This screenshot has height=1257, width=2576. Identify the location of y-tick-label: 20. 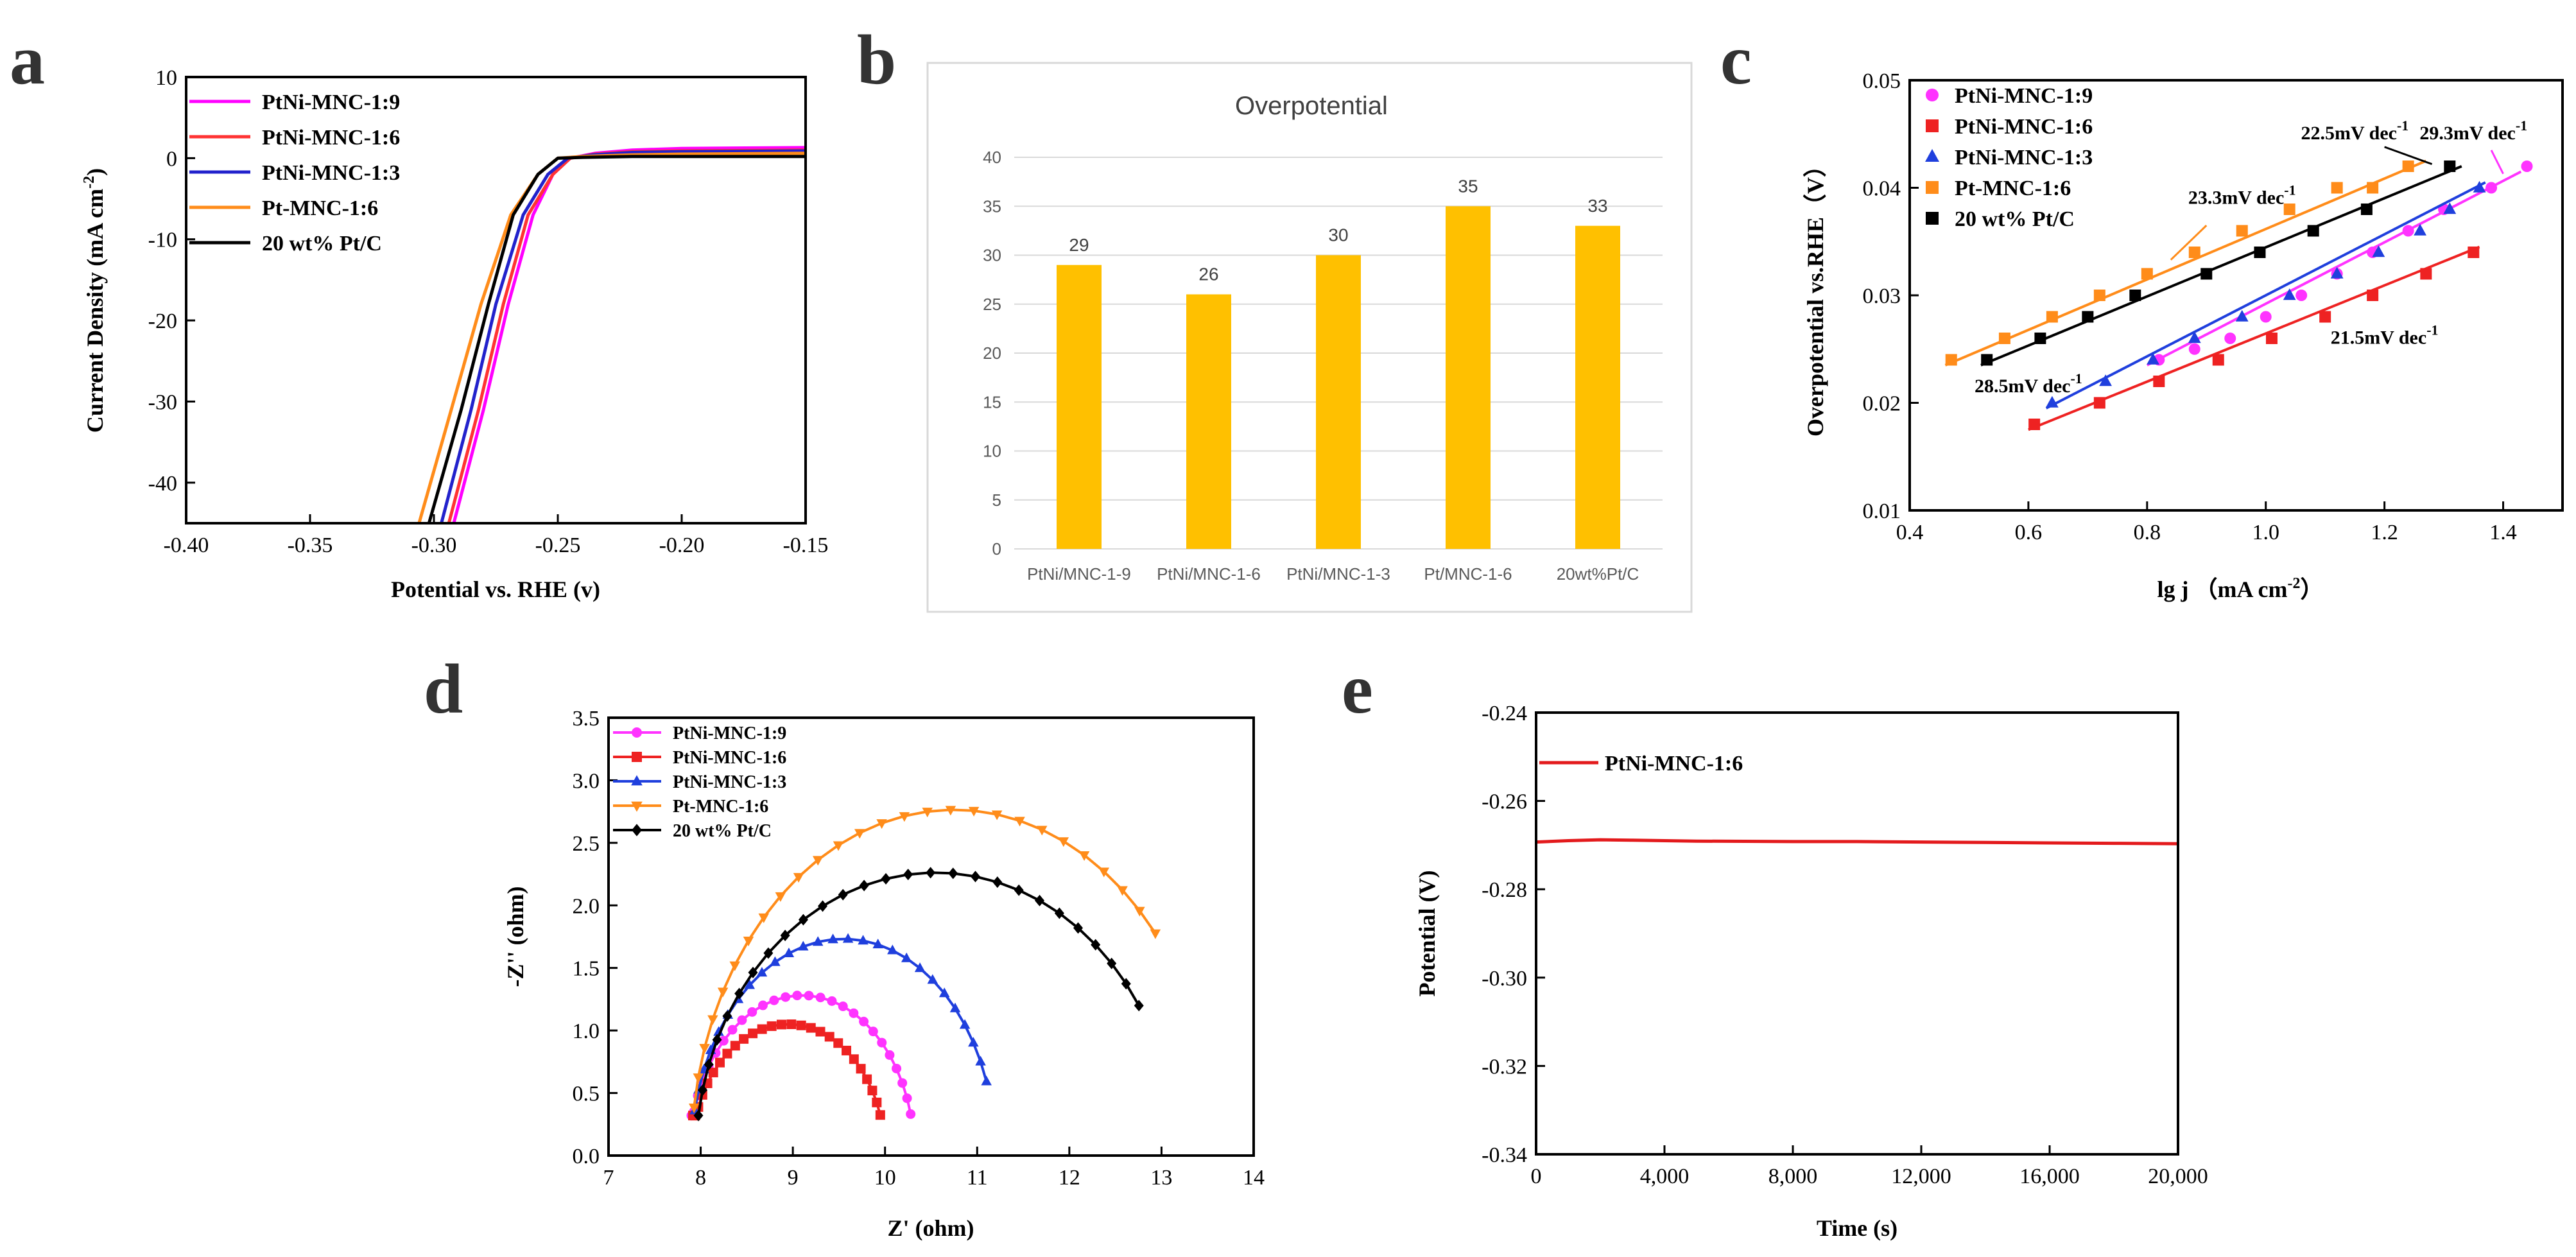
(992, 353).